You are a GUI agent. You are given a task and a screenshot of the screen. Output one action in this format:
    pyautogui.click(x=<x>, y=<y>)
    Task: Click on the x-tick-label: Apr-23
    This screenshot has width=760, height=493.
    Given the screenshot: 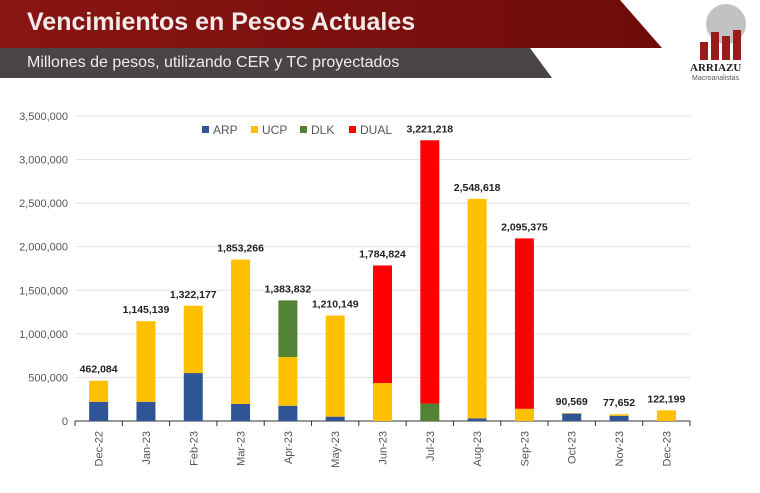 What is the action you would take?
    pyautogui.click(x=289, y=447)
    